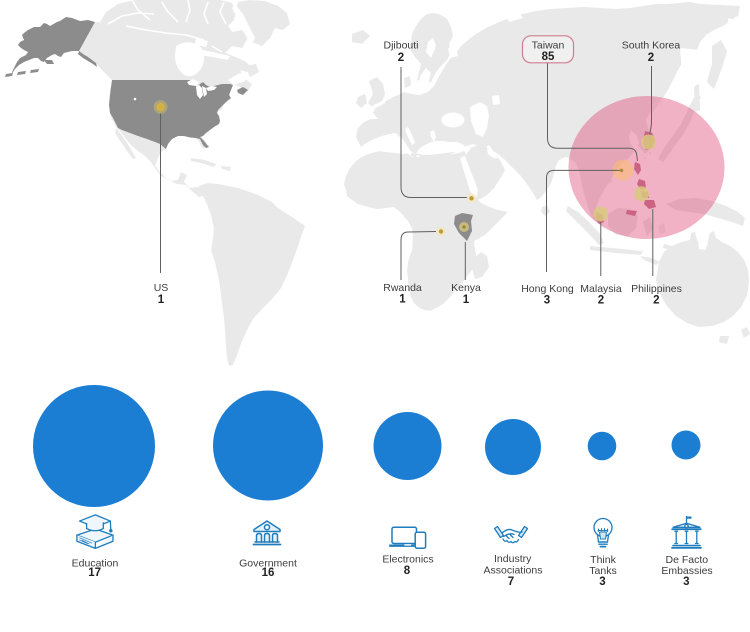  I want to click on svg-text: 85, so click(548, 57).